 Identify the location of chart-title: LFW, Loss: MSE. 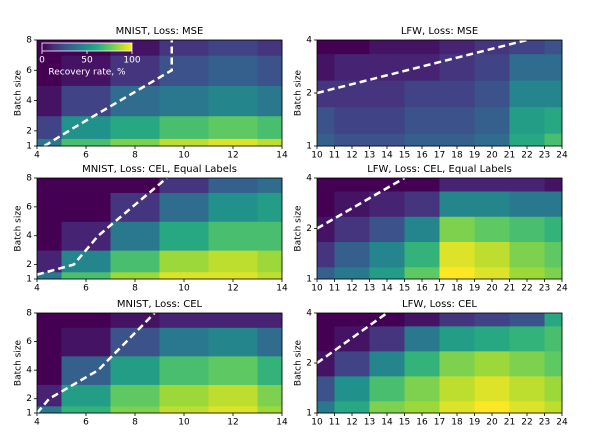
(439, 31).